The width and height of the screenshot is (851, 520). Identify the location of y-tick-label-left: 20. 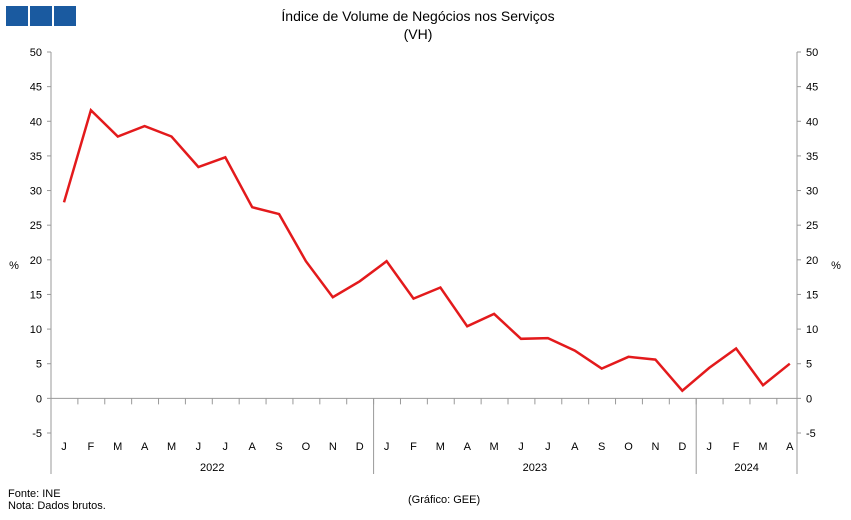
(36, 261).